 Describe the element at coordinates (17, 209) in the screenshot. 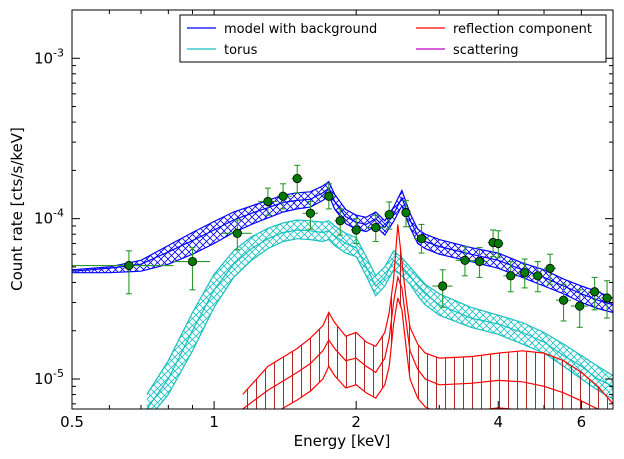

I see `y-axis-label: Count rate [cts/s/keV]` at that location.